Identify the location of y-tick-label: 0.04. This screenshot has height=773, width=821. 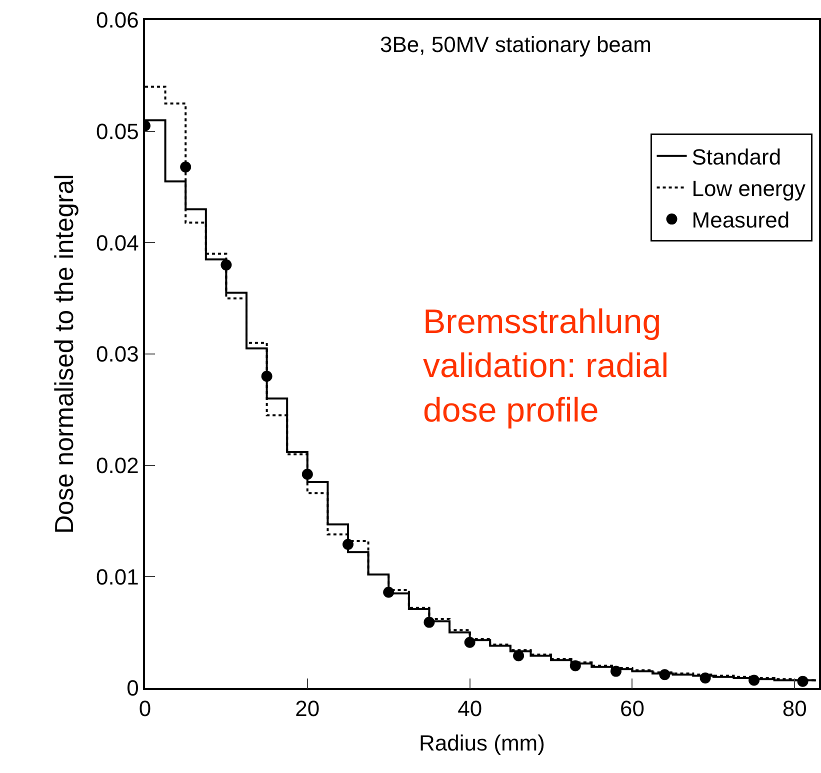
(117, 243).